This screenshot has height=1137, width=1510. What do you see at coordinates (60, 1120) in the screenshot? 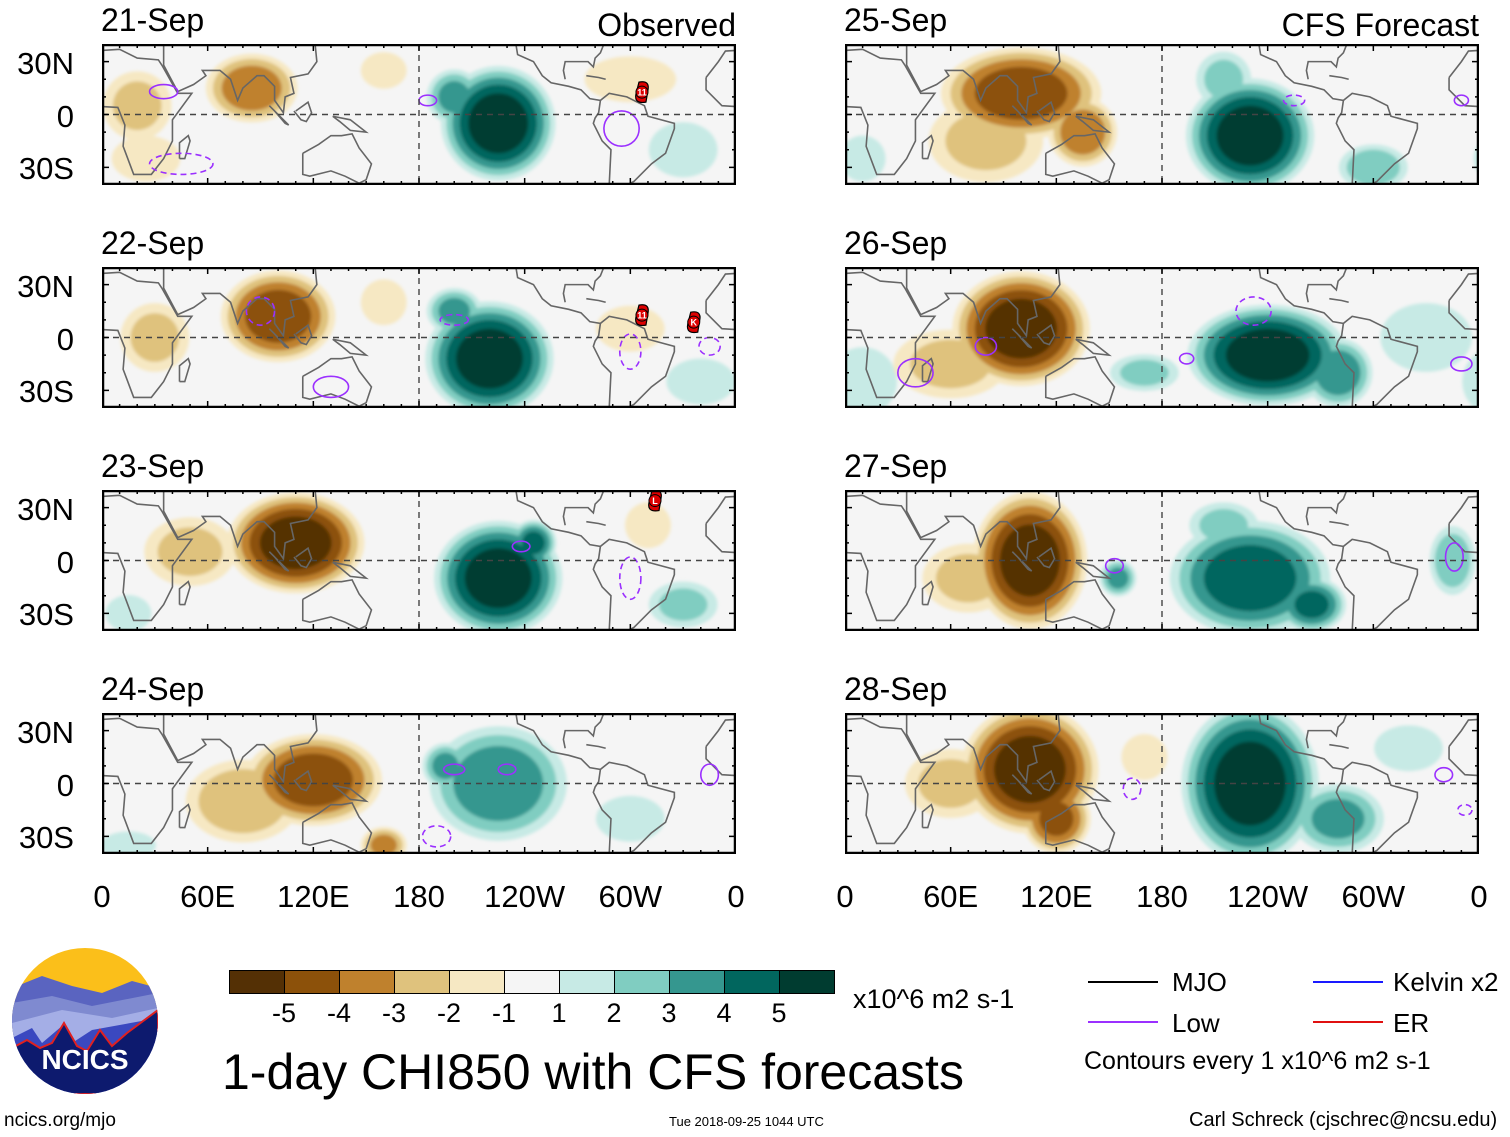
I see `website-link: ncics.org/mjo` at bounding box center [60, 1120].